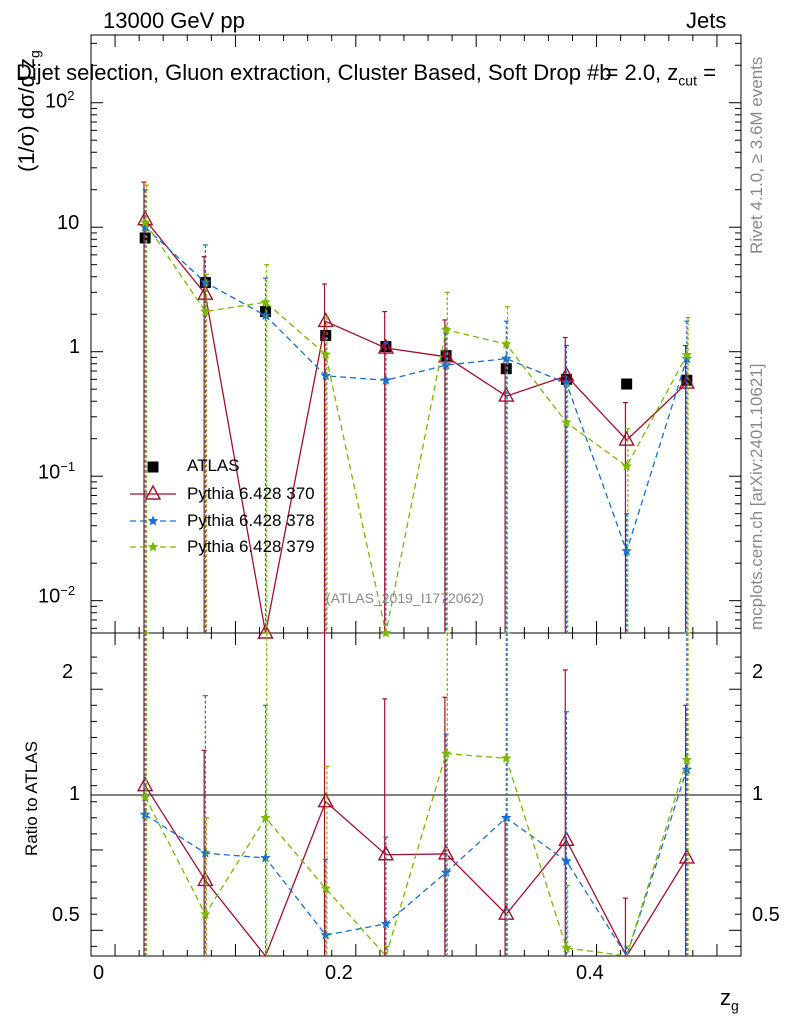  I want to click on plot-title-tail: =, so click(706, 72).